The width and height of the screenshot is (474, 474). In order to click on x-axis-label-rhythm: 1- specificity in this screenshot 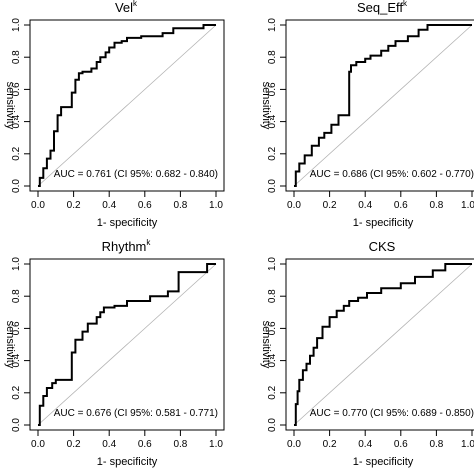, I will do `click(127, 462)`.